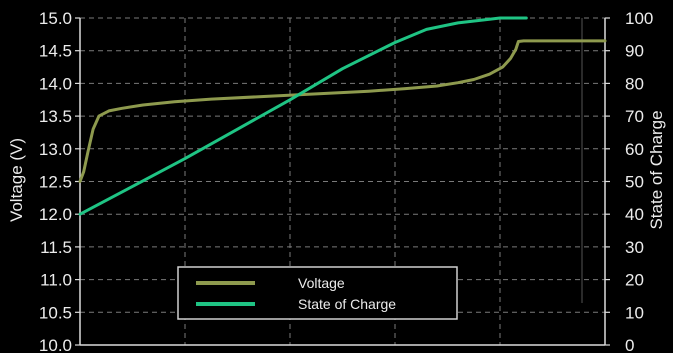 This screenshot has width=673, height=353. Describe the element at coordinates (55, 214) in the screenshot. I see `y-left-tick-label: 12.0` at that location.